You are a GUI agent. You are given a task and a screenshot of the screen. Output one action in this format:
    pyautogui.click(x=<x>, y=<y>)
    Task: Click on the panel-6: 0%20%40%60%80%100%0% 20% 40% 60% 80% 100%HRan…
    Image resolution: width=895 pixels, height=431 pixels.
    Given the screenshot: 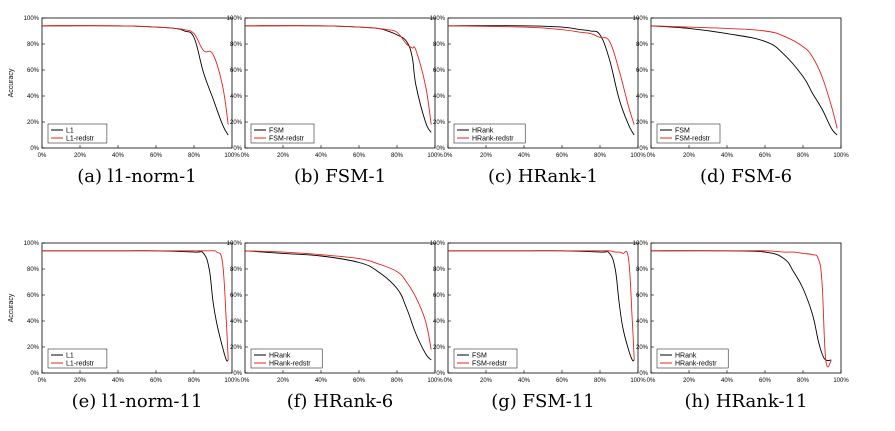 What is the action you would take?
    pyautogui.click(x=335, y=326)
    